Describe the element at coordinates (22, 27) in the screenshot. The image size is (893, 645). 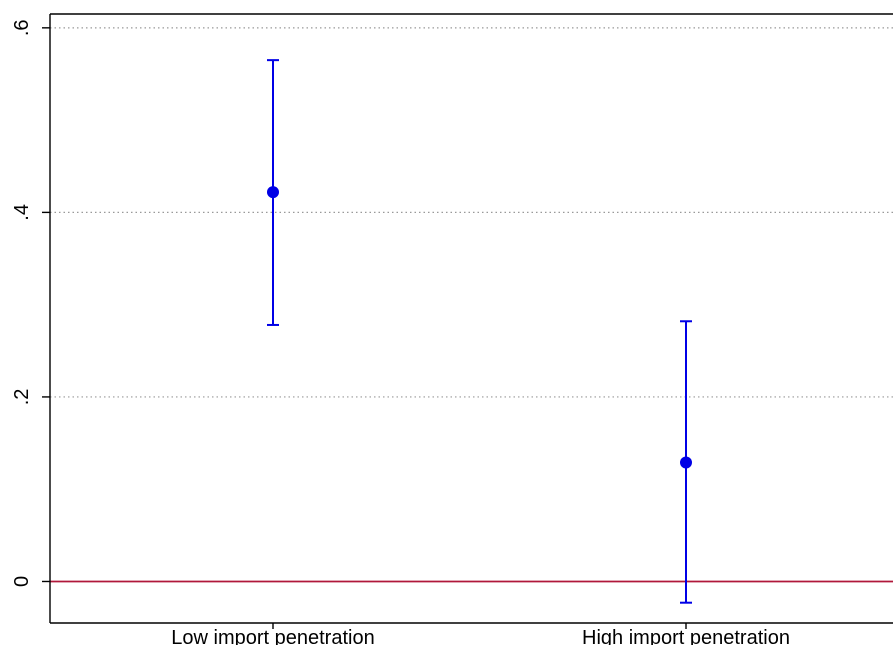
I see `y-tick-label-3: .6` at that location.